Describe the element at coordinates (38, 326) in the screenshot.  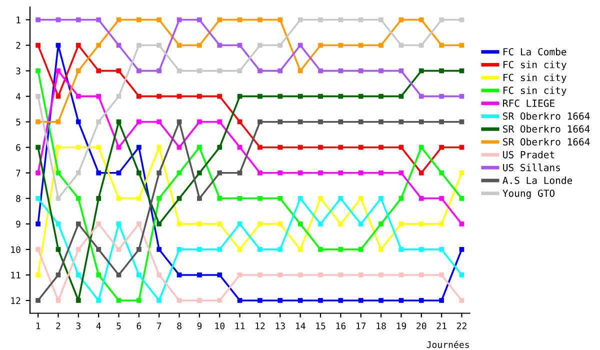
I see `x-tick-label: 1` at that location.